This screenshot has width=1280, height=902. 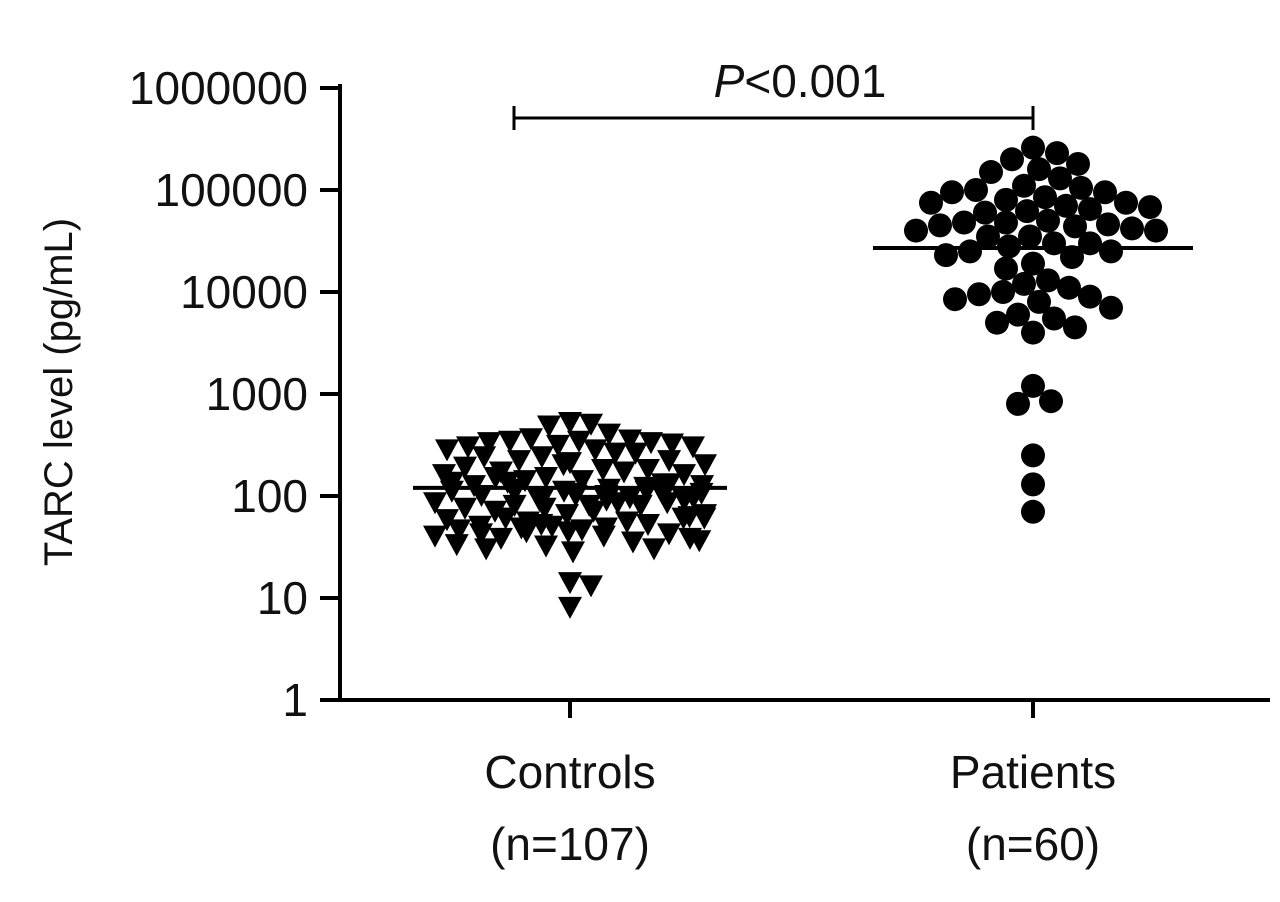 What do you see at coordinates (232, 190) in the screenshot?
I see `y-tick-label: 100000` at bounding box center [232, 190].